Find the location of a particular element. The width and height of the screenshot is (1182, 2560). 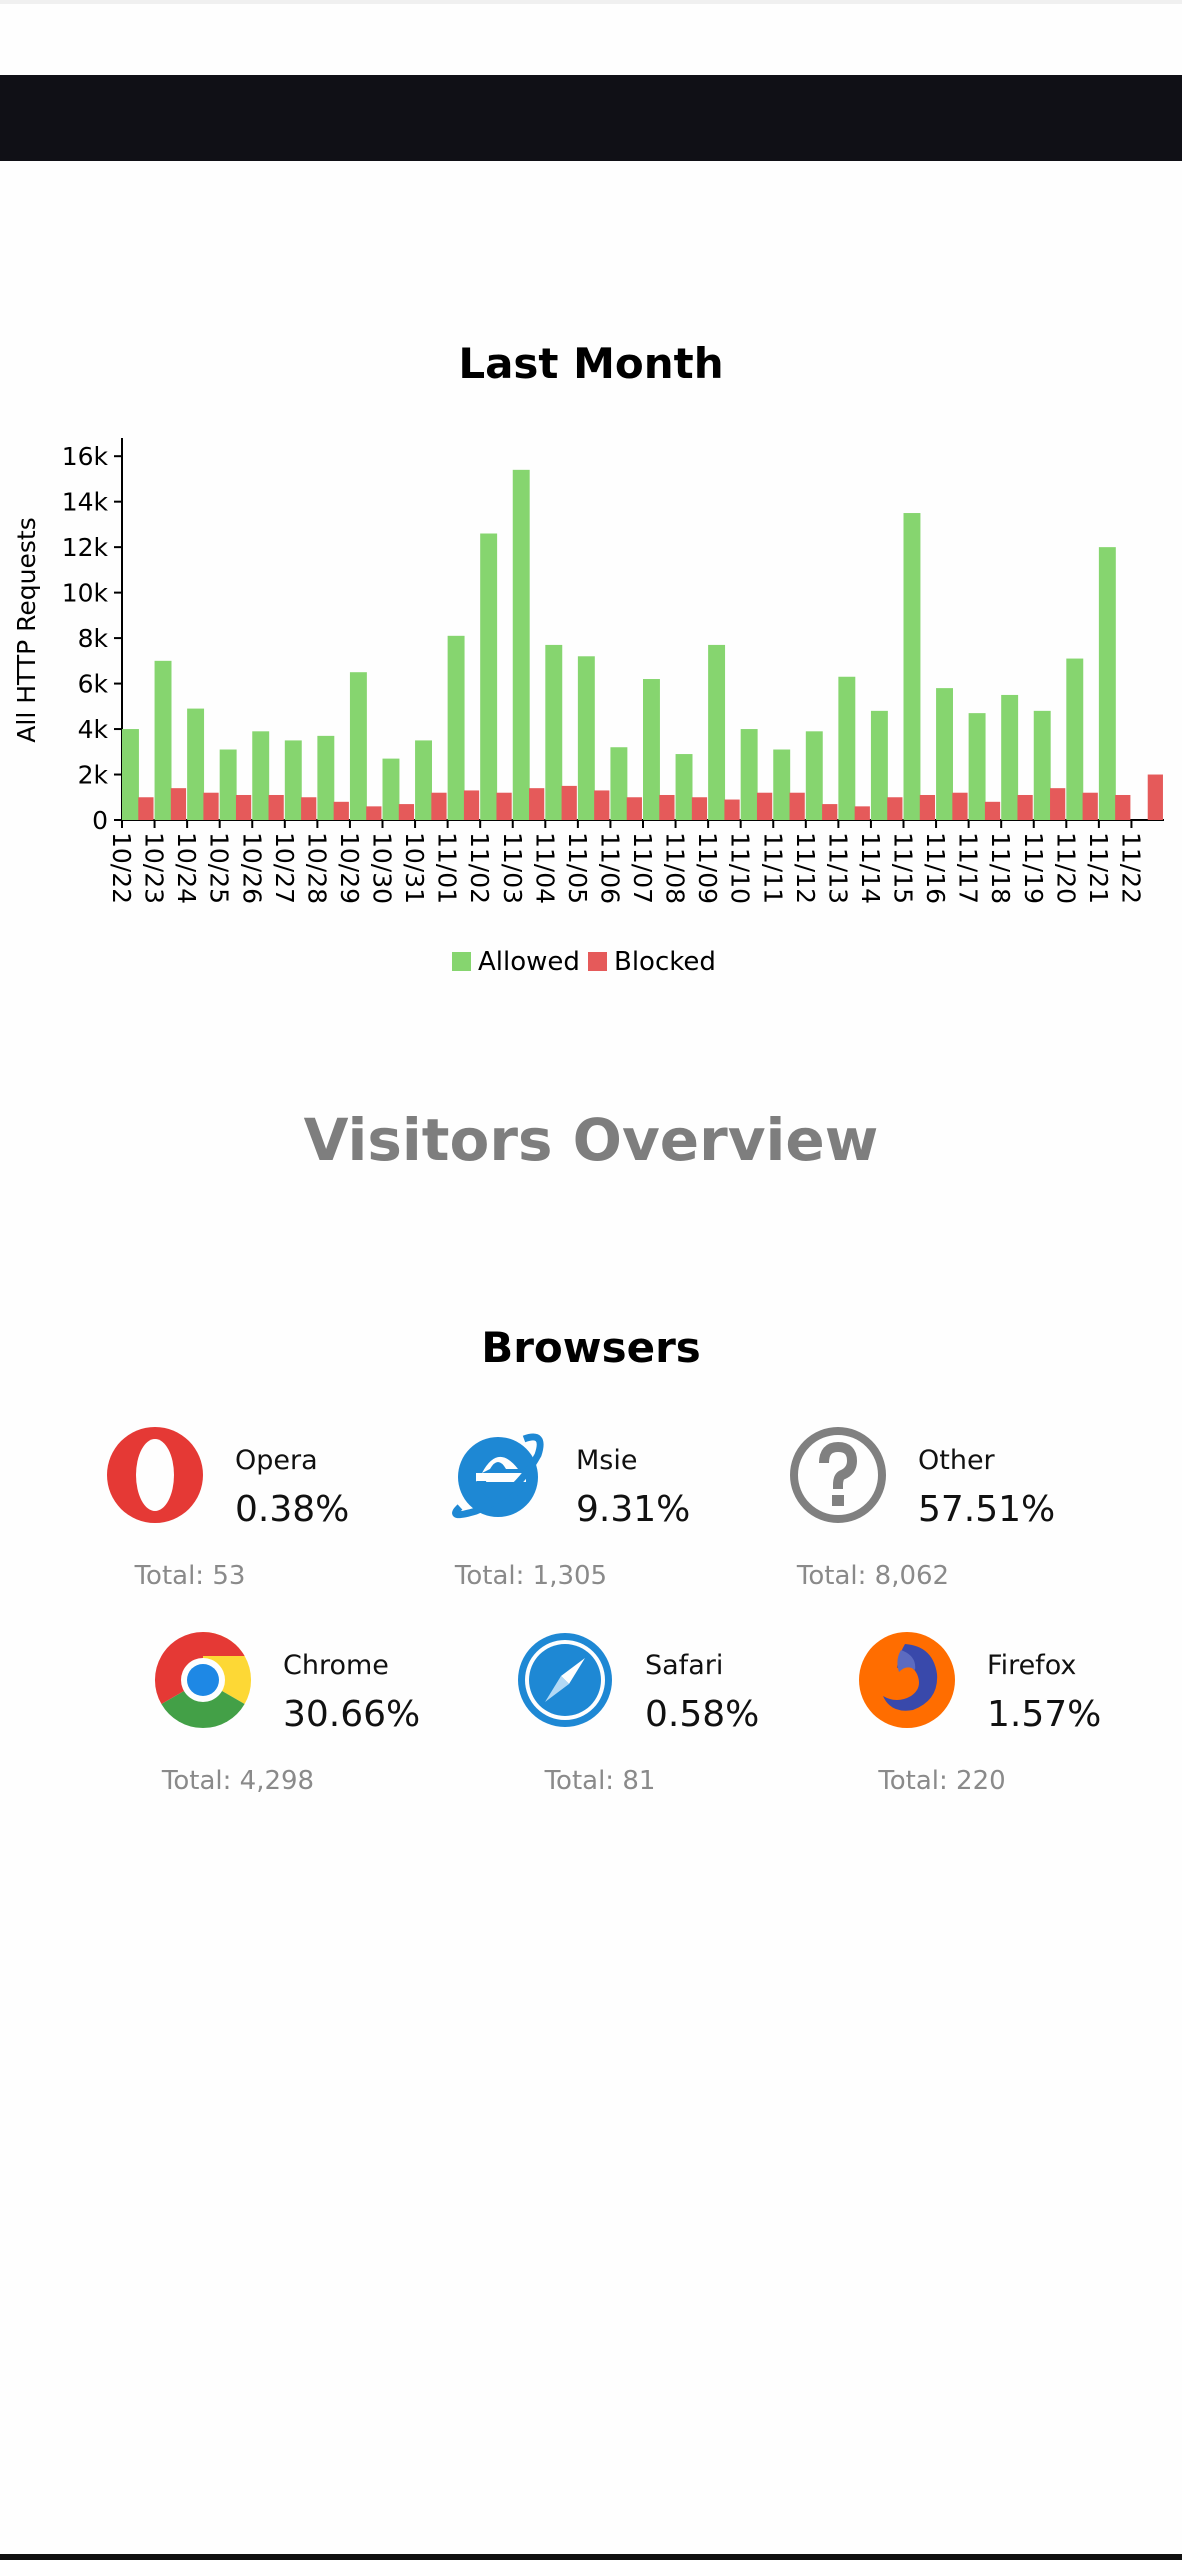

y-tick-label: 6k is located at coordinates (93, 684).